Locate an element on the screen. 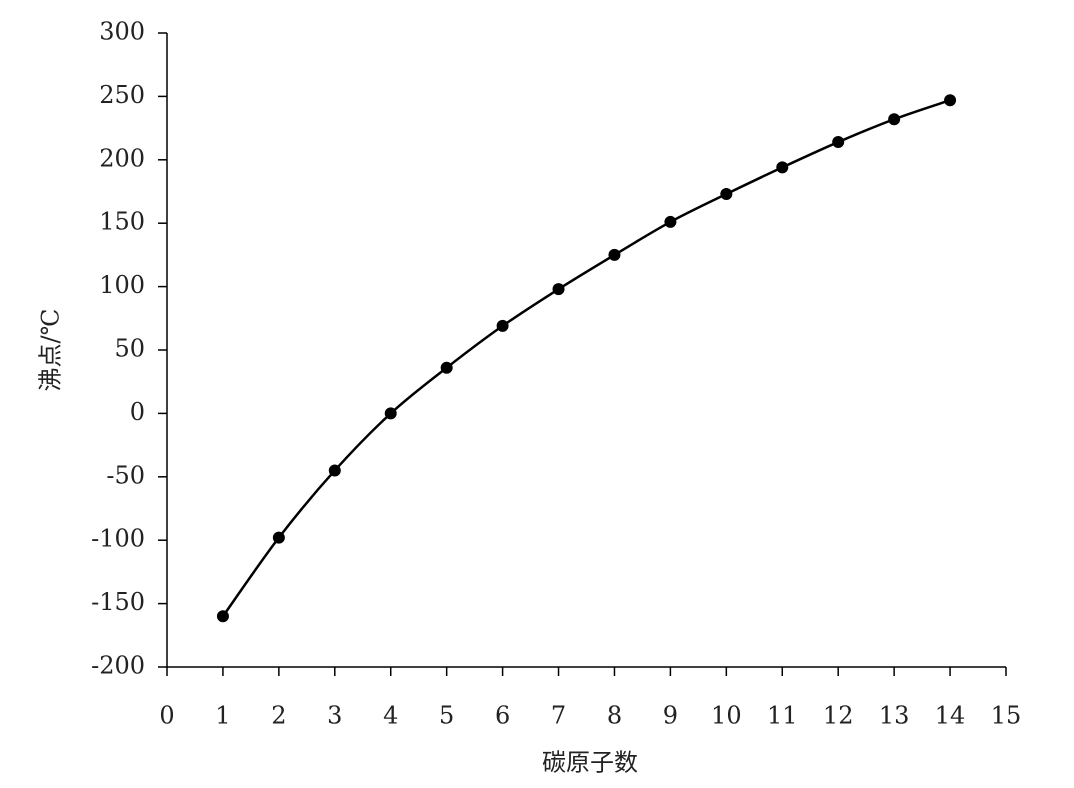 The height and width of the screenshot is (788, 1074). x-tick-label: 9 is located at coordinates (670, 716).